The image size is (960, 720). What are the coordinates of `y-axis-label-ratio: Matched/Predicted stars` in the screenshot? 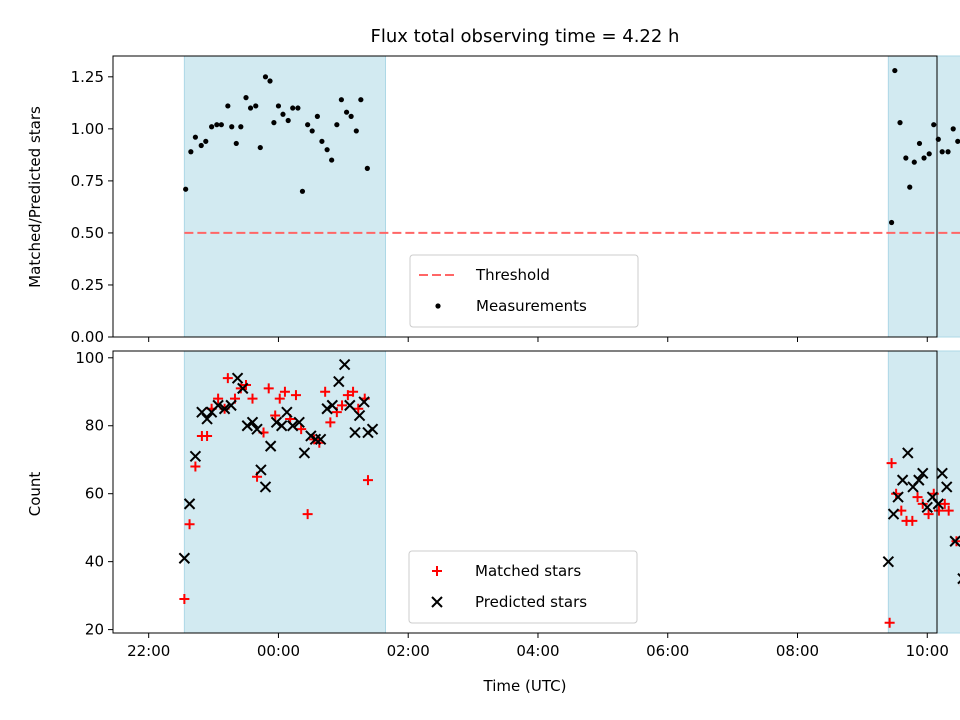 It's located at (35, 197).